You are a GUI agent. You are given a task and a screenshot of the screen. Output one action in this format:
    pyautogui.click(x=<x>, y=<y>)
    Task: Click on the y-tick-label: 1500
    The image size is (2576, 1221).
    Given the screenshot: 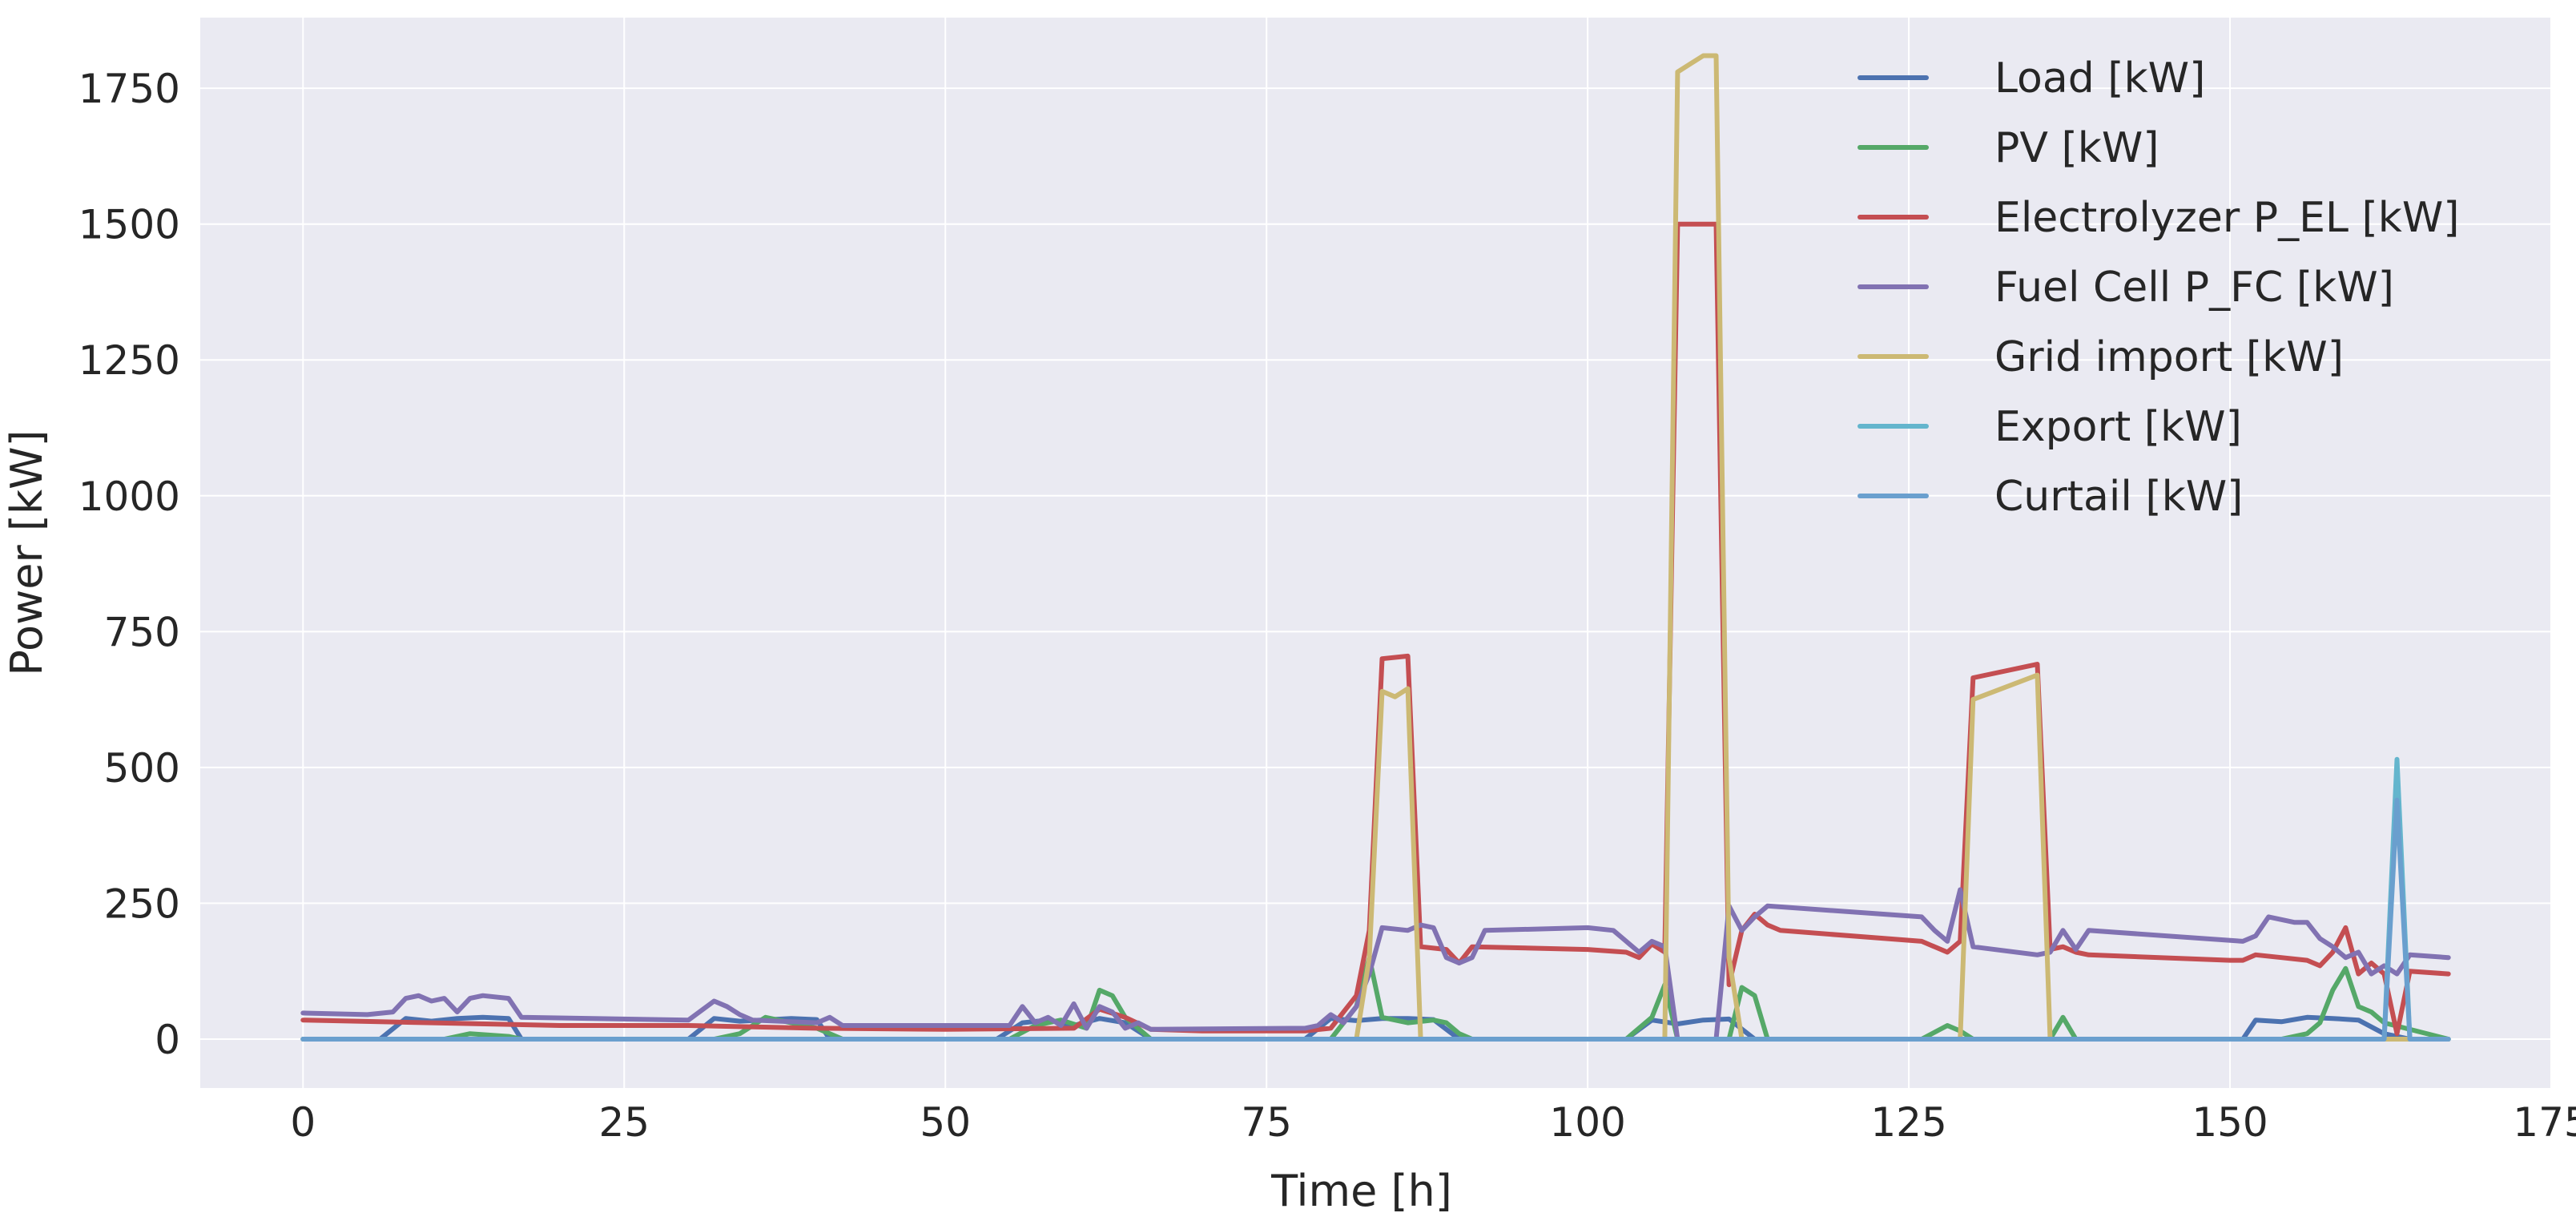 What is the action you would take?
    pyautogui.click(x=129, y=225)
    